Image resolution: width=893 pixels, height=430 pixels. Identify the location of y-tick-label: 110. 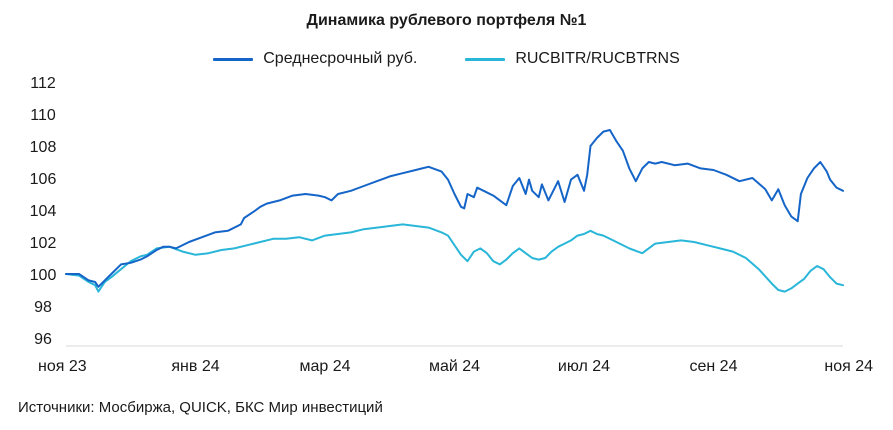
(43, 115).